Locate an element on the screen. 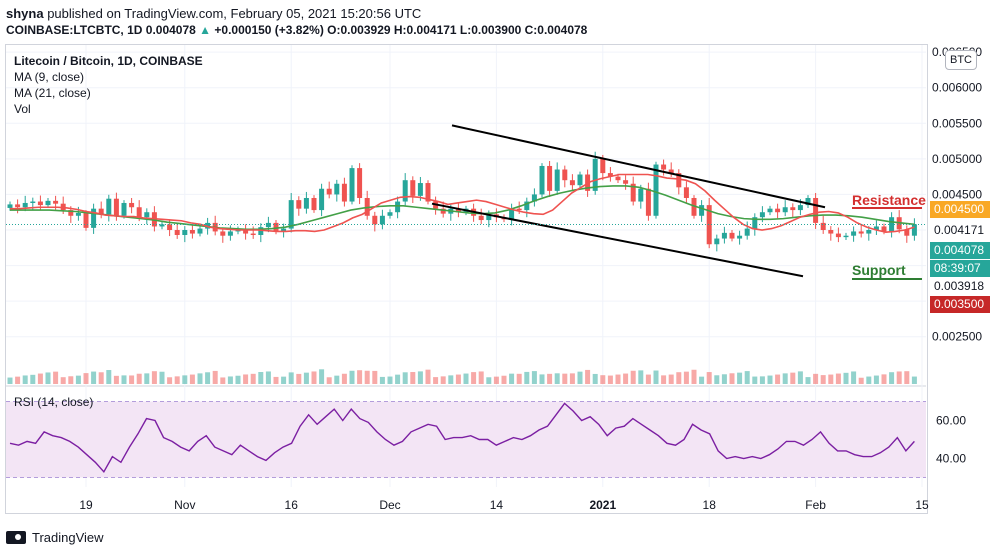  resistance-price-tag: 0.004500 is located at coordinates (960, 209).